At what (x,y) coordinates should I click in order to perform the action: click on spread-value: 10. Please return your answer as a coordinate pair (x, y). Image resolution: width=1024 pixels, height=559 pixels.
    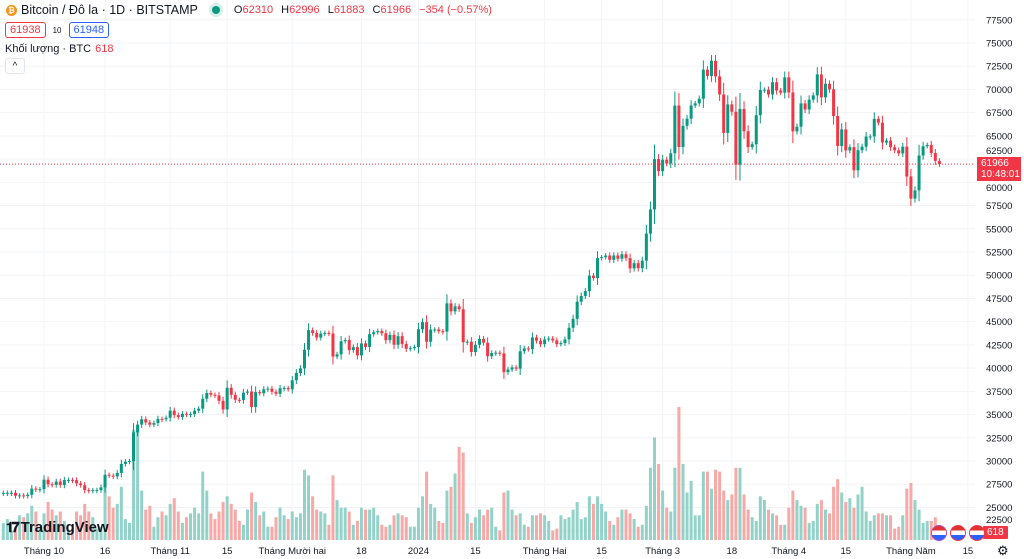
    Looking at the image, I should click on (57, 30).